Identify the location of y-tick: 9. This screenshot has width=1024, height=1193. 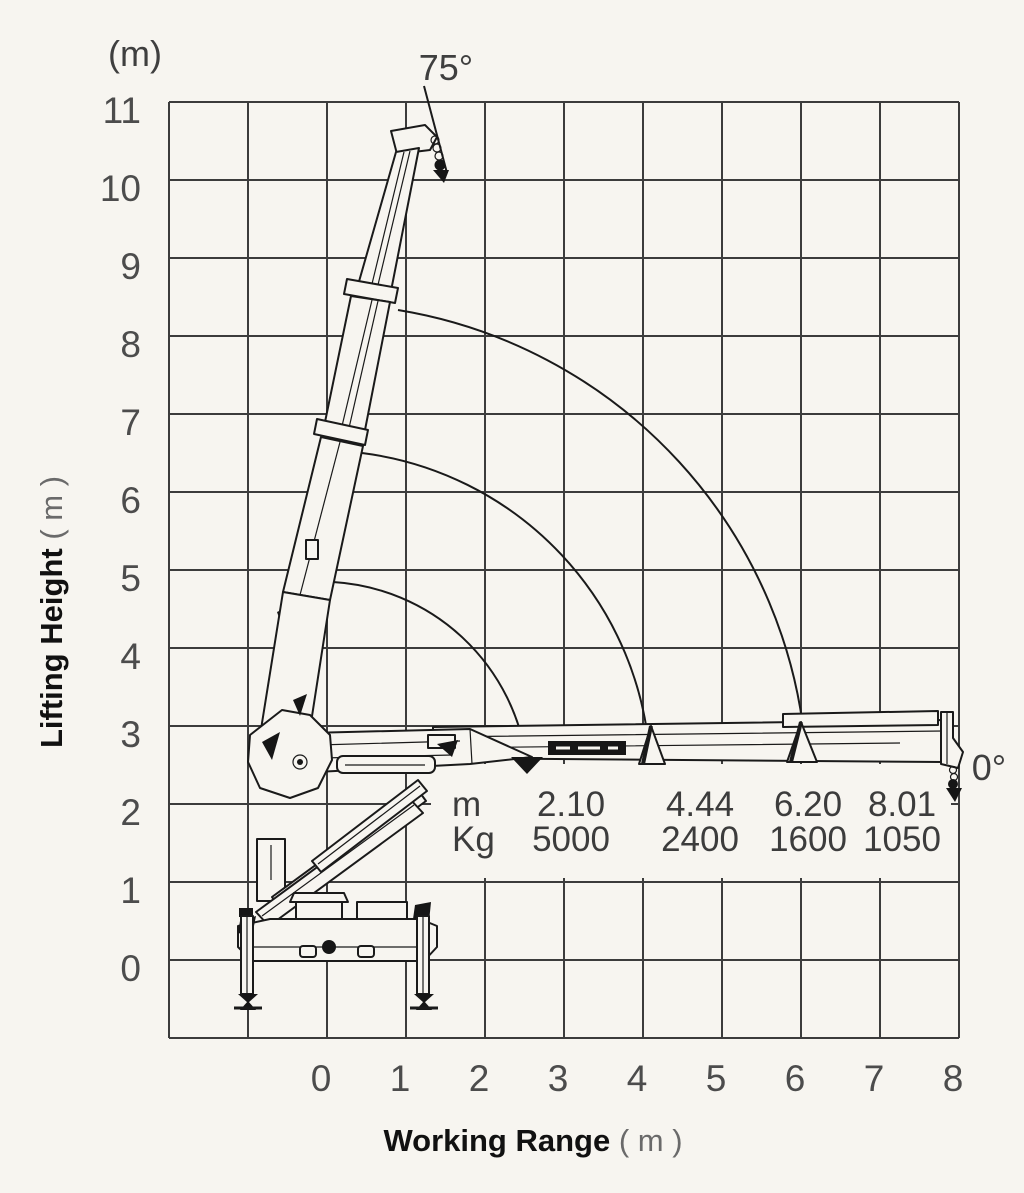
(130, 266).